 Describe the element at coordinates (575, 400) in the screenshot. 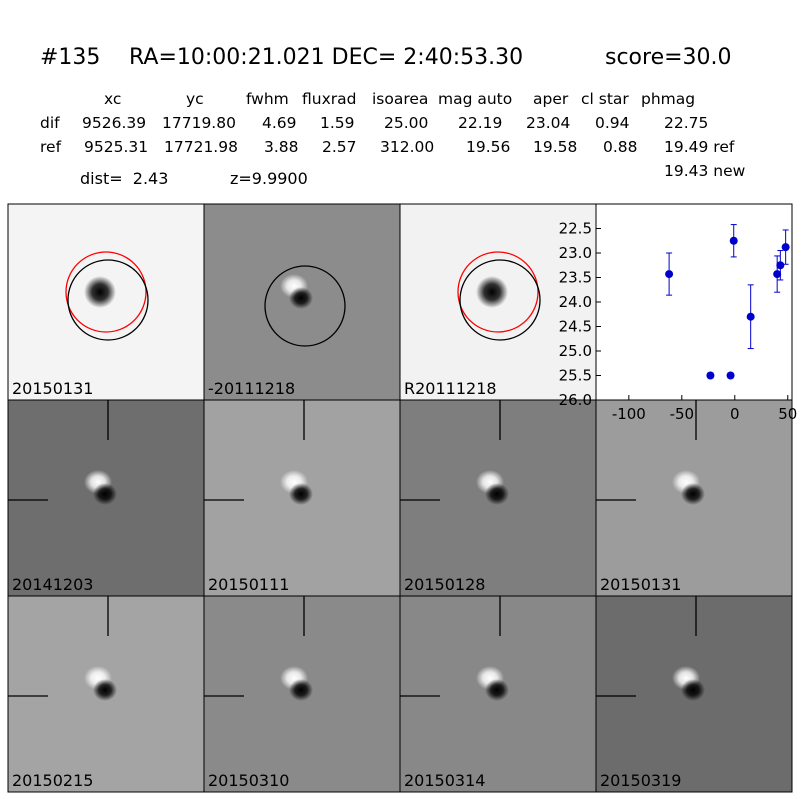

I see `y-tick-label: 26.0` at that location.